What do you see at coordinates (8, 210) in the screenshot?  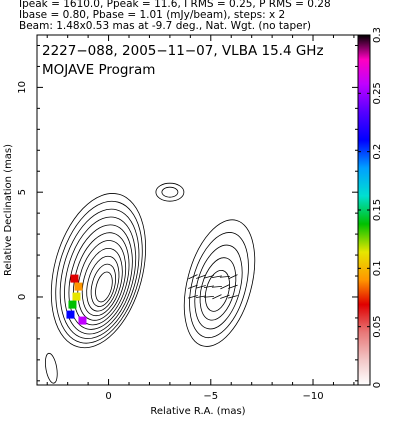 I see `y-axis-label: Relative Declination (mas)` at bounding box center [8, 210].